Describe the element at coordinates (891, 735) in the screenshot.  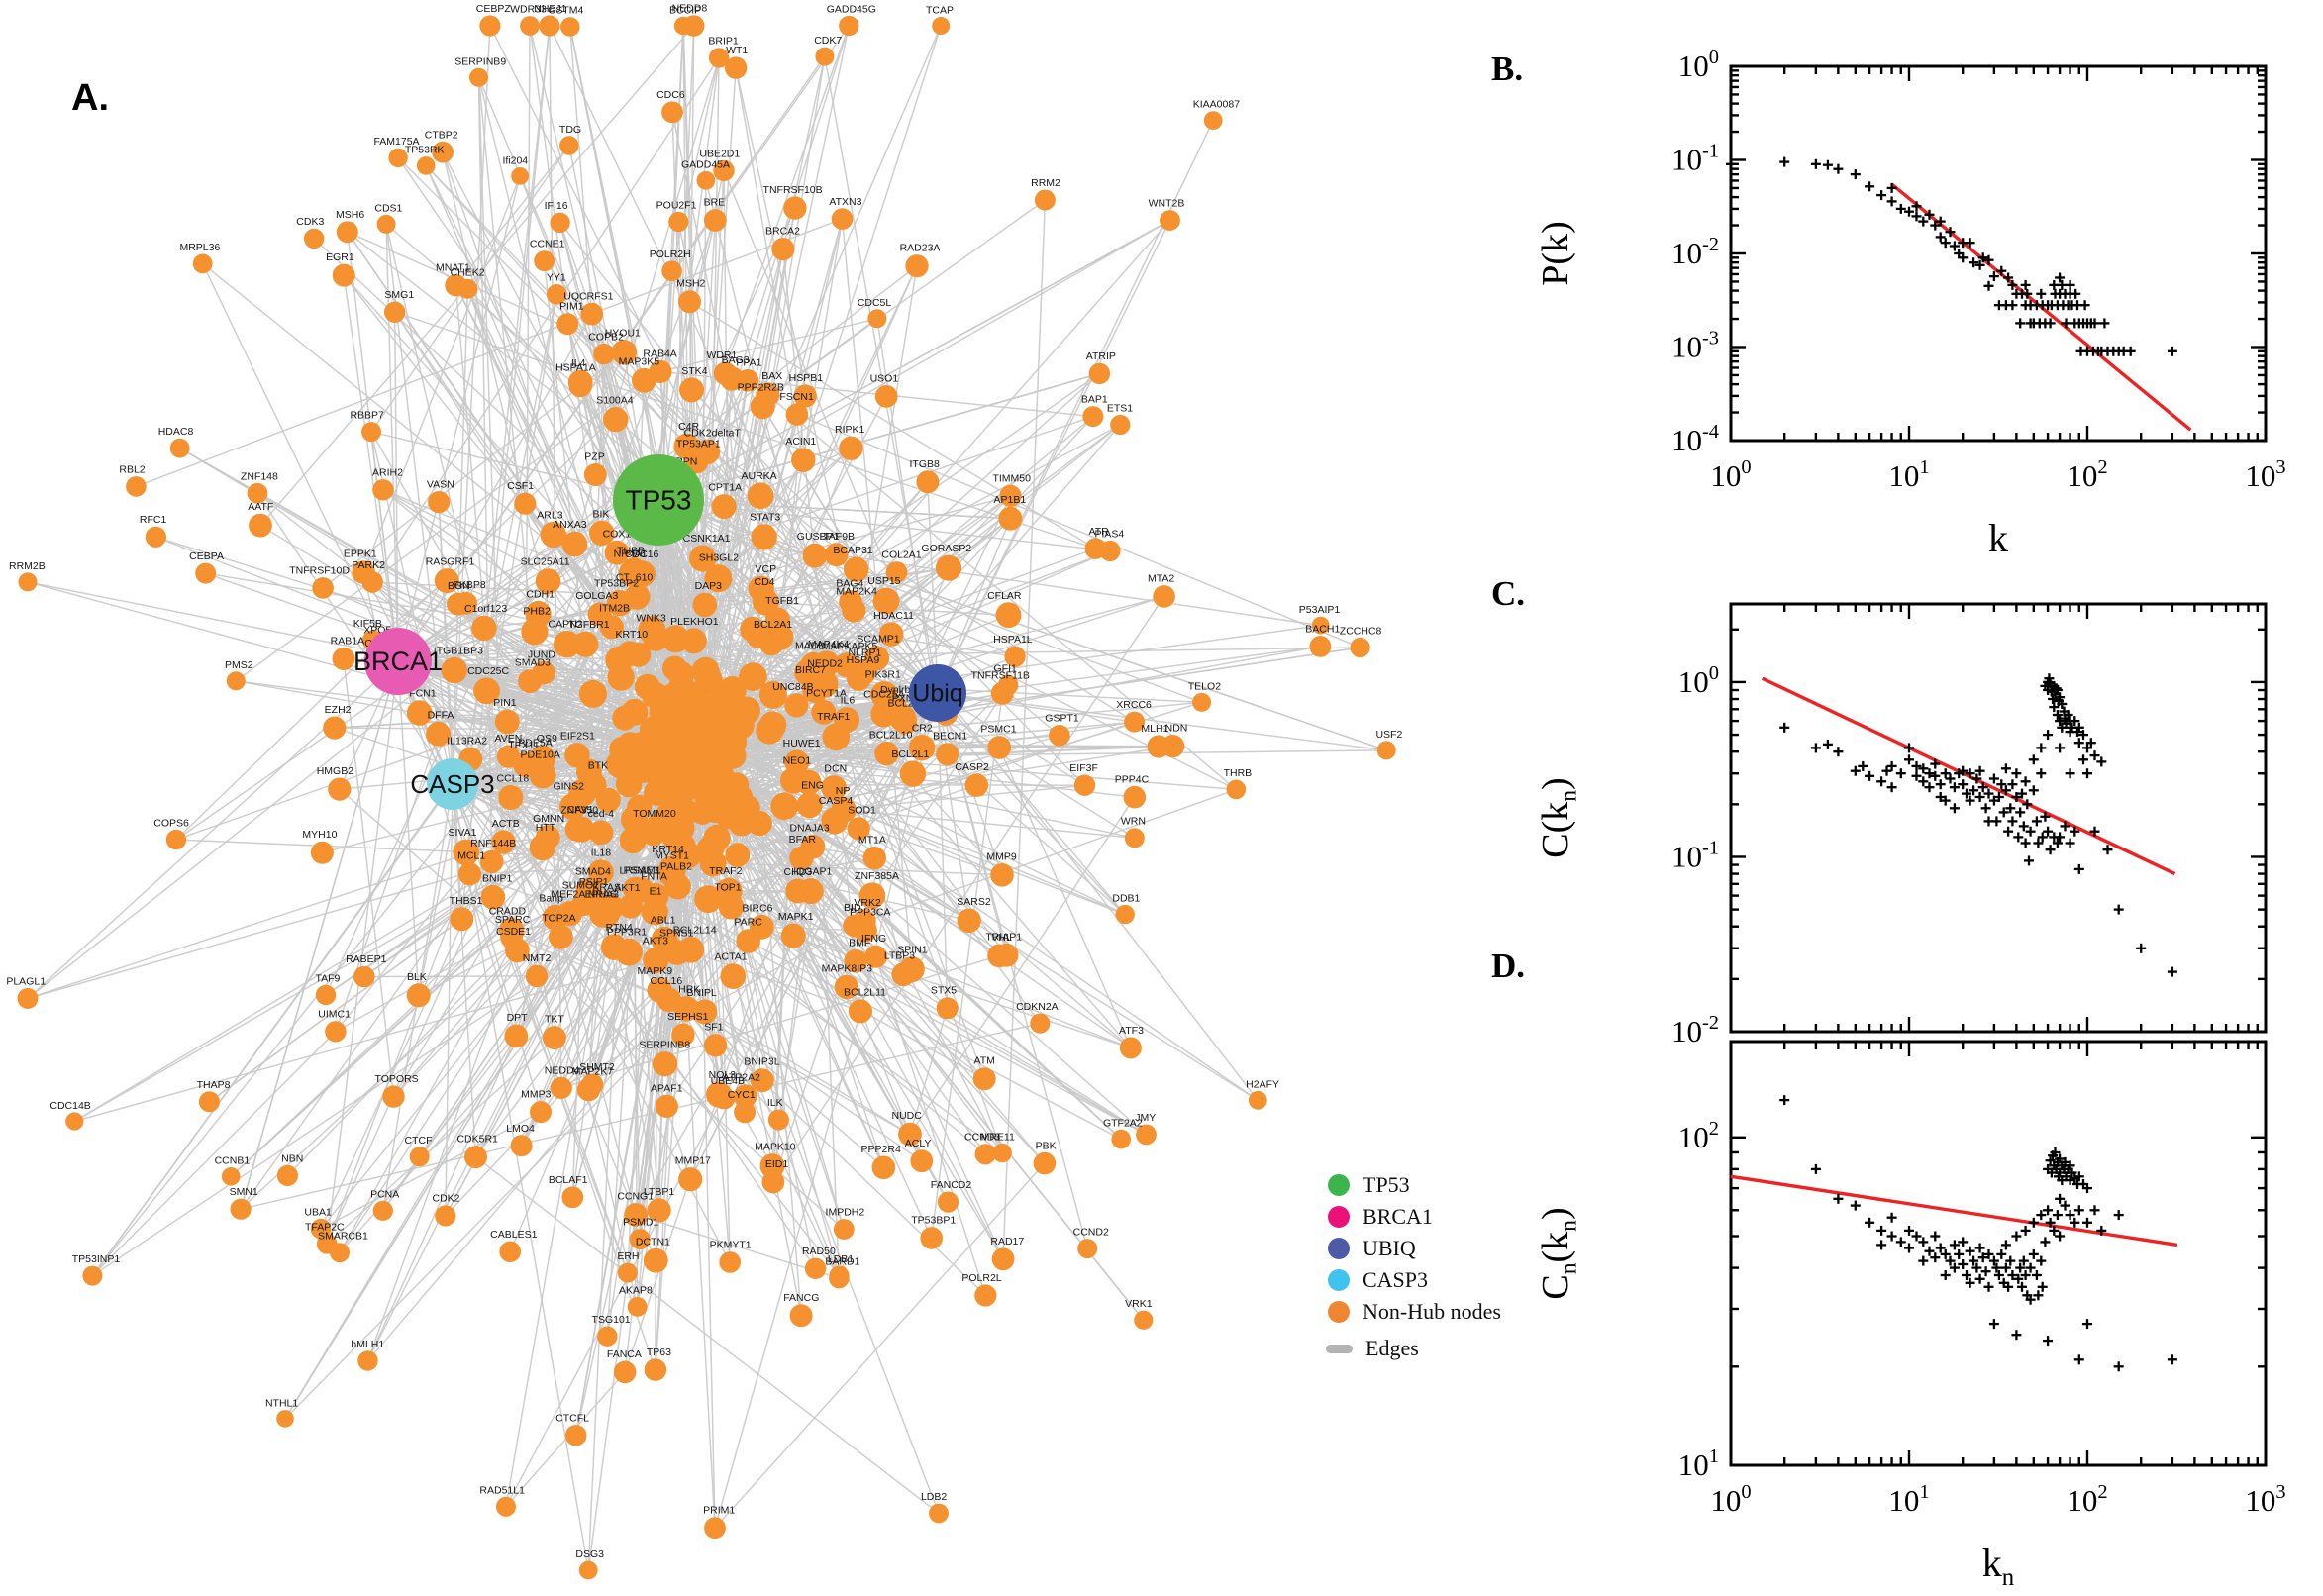
I see `network-node-label: BCL2L10` at that location.